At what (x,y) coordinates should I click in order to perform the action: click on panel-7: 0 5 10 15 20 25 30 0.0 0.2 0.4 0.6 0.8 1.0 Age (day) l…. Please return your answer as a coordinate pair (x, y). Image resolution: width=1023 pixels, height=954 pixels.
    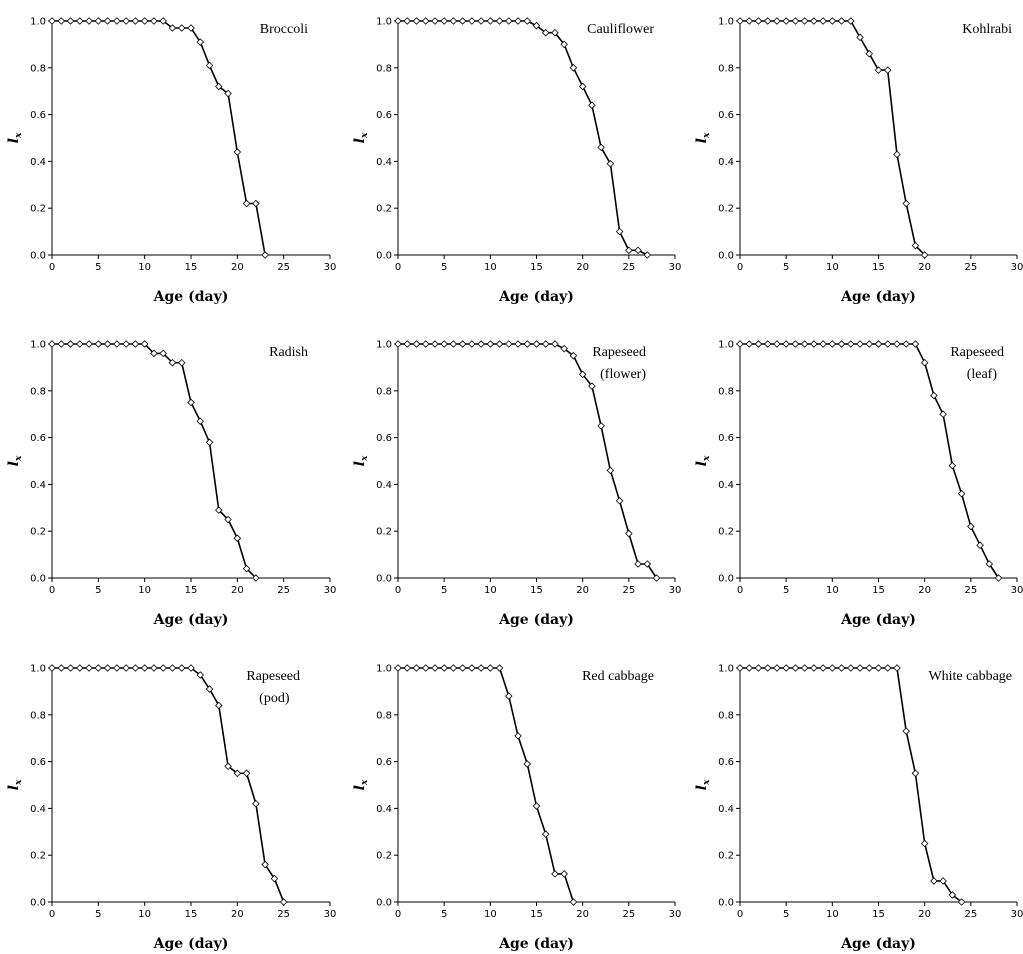
    Looking at the image, I should click on (516, 808).